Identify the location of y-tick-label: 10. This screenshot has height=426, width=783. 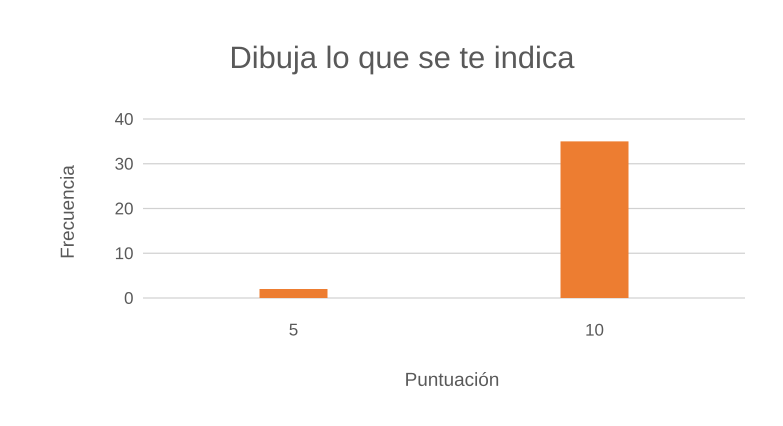
(124, 253).